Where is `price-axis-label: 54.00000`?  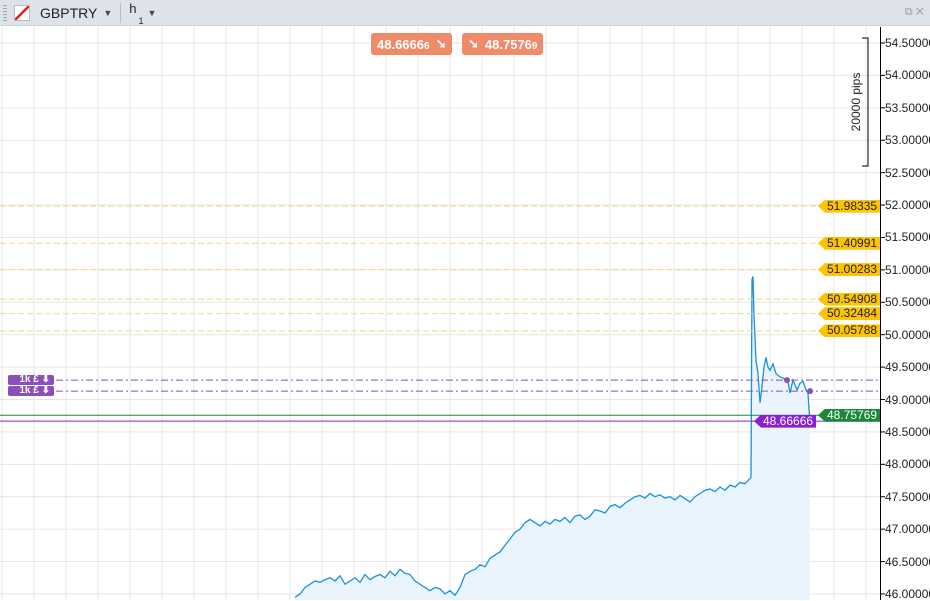
price-axis-label: 54.00000 is located at coordinates (907, 75).